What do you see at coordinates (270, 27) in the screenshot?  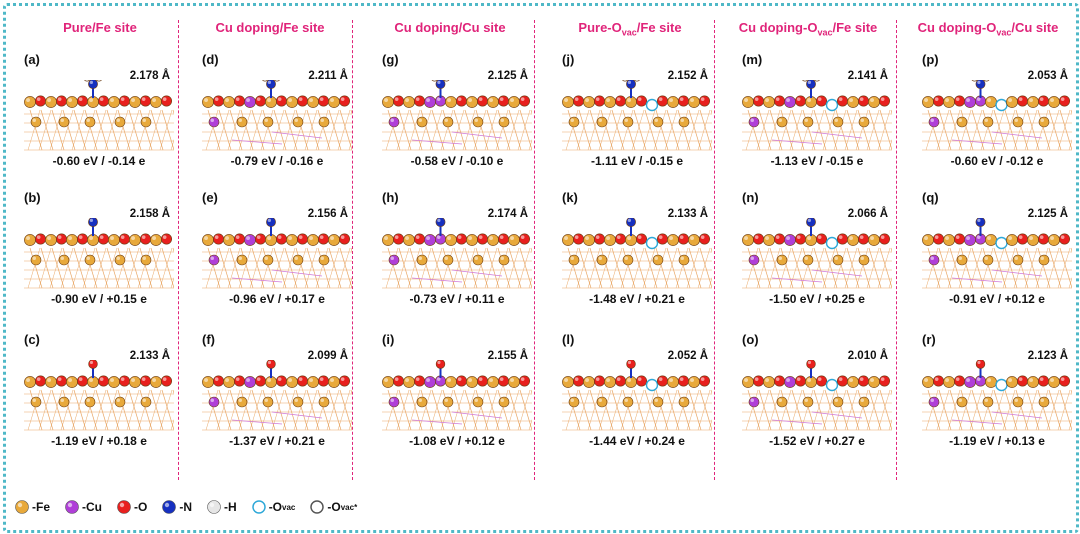 I see `column-header: Cu doping/Fe site` at bounding box center [270, 27].